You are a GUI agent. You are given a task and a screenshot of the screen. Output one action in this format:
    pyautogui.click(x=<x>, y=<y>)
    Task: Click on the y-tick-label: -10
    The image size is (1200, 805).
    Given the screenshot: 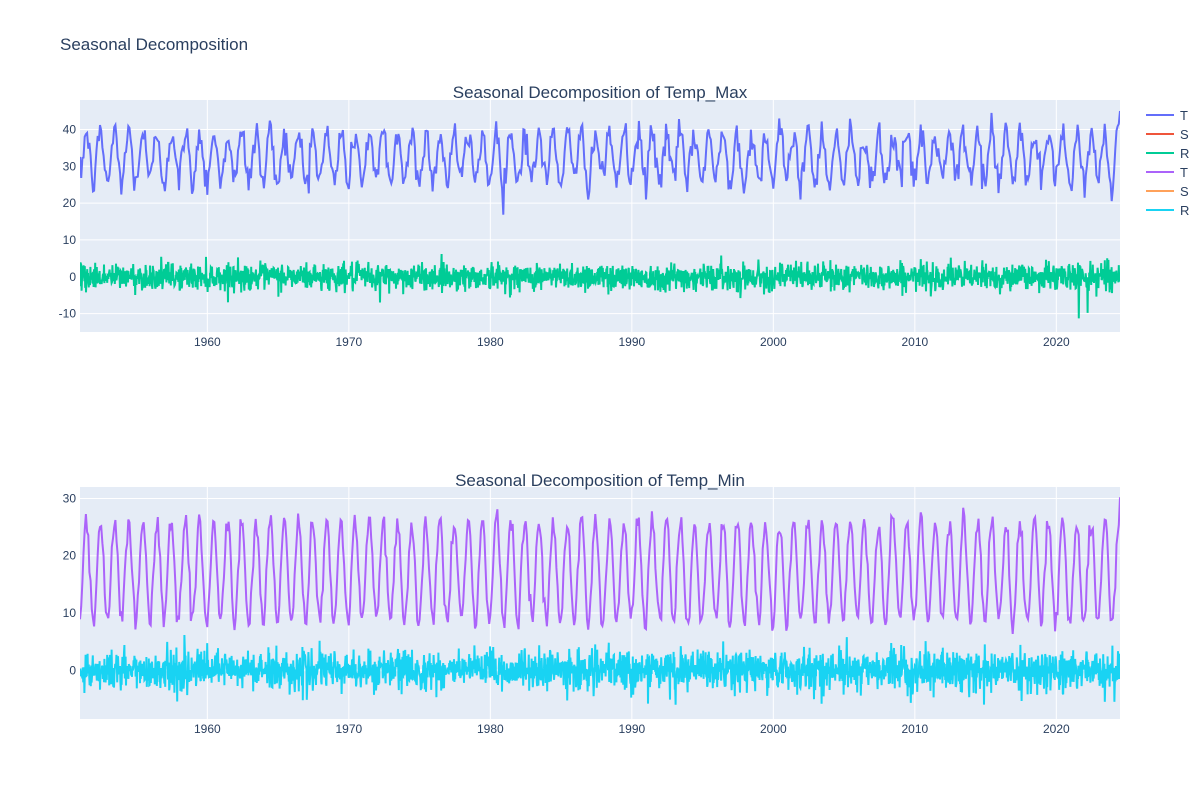 What is the action you would take?
    pyautogui.click(x=68, y=314)
    